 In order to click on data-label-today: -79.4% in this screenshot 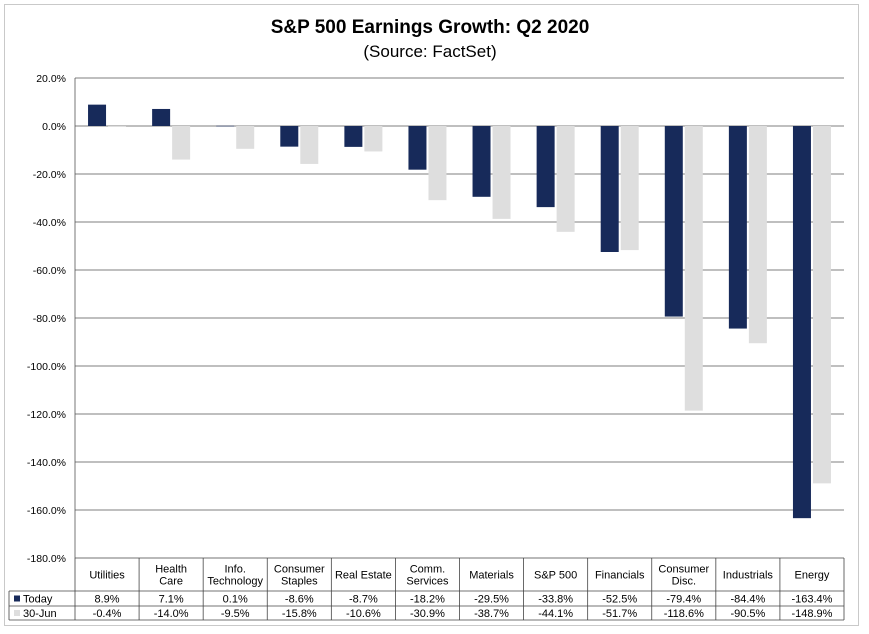, I will do `click(683, 600)`.